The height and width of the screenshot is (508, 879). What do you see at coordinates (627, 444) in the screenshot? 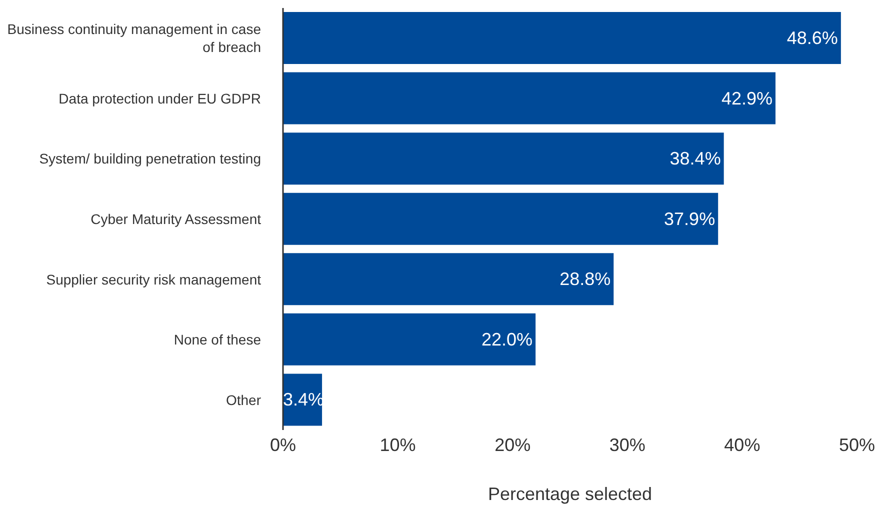
I see `x-tick-label: 30%` at bounding box center [627, 444].